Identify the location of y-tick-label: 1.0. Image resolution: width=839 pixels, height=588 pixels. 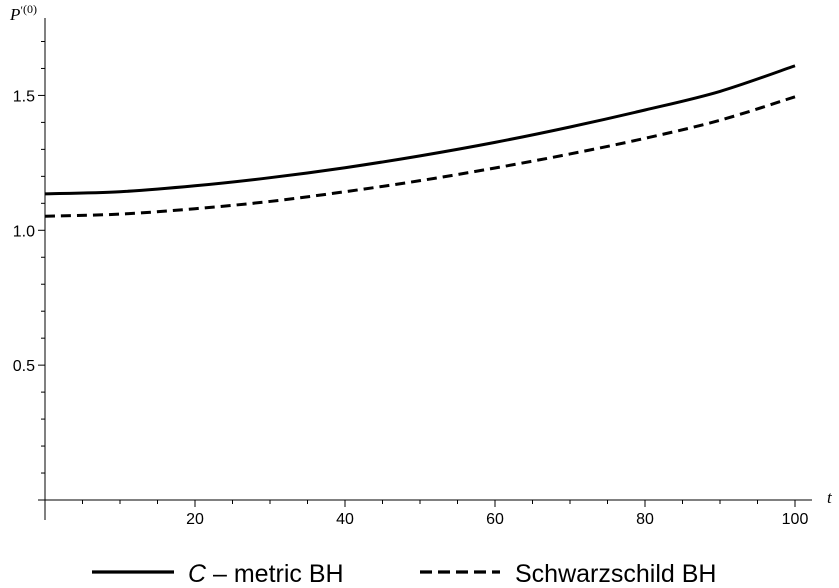
(24, 231).